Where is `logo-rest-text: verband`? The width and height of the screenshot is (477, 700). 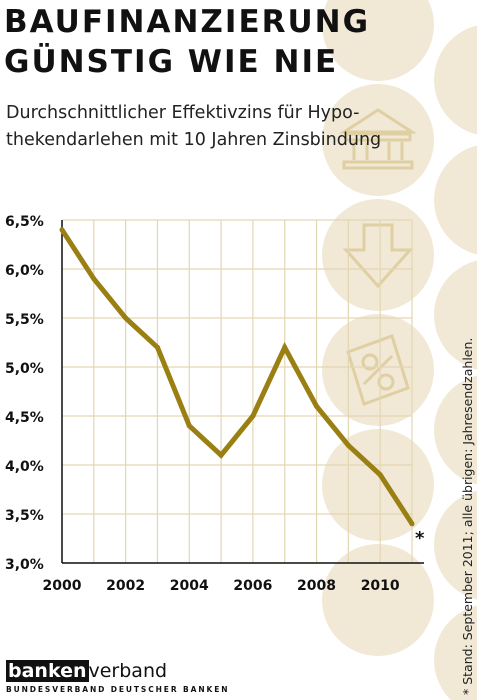 logo-rest-text: verband is located at coordinates (128, 671).